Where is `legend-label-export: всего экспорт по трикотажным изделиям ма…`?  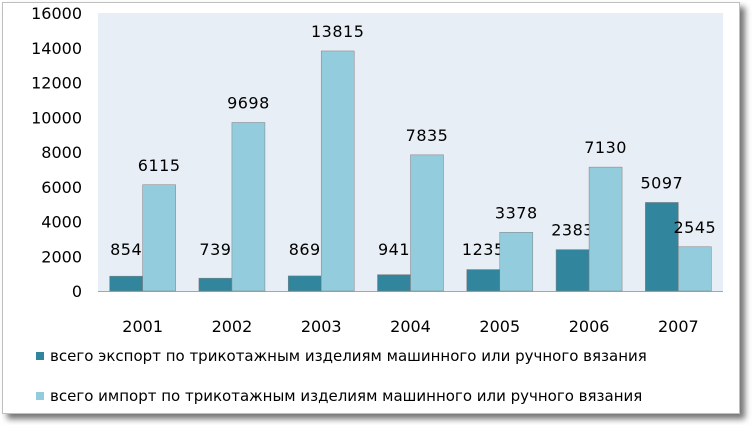 legend-label-export: всего экспорт по трикотажным изделиям ма… is located at coordinates (348, 356).